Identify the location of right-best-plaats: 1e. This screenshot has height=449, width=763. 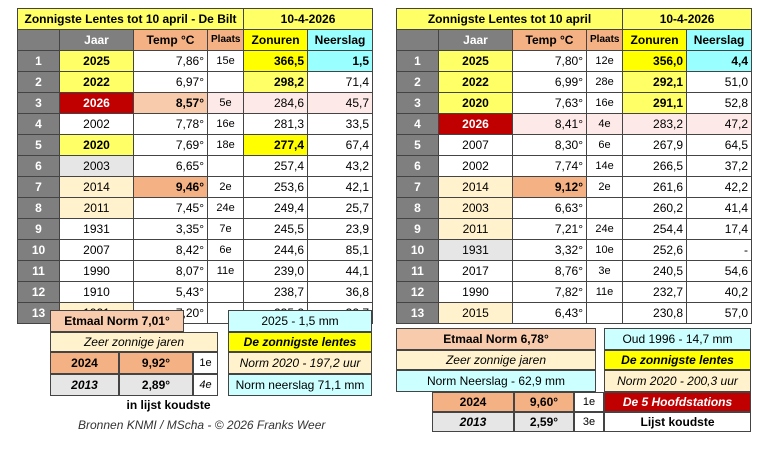
(589, 402).